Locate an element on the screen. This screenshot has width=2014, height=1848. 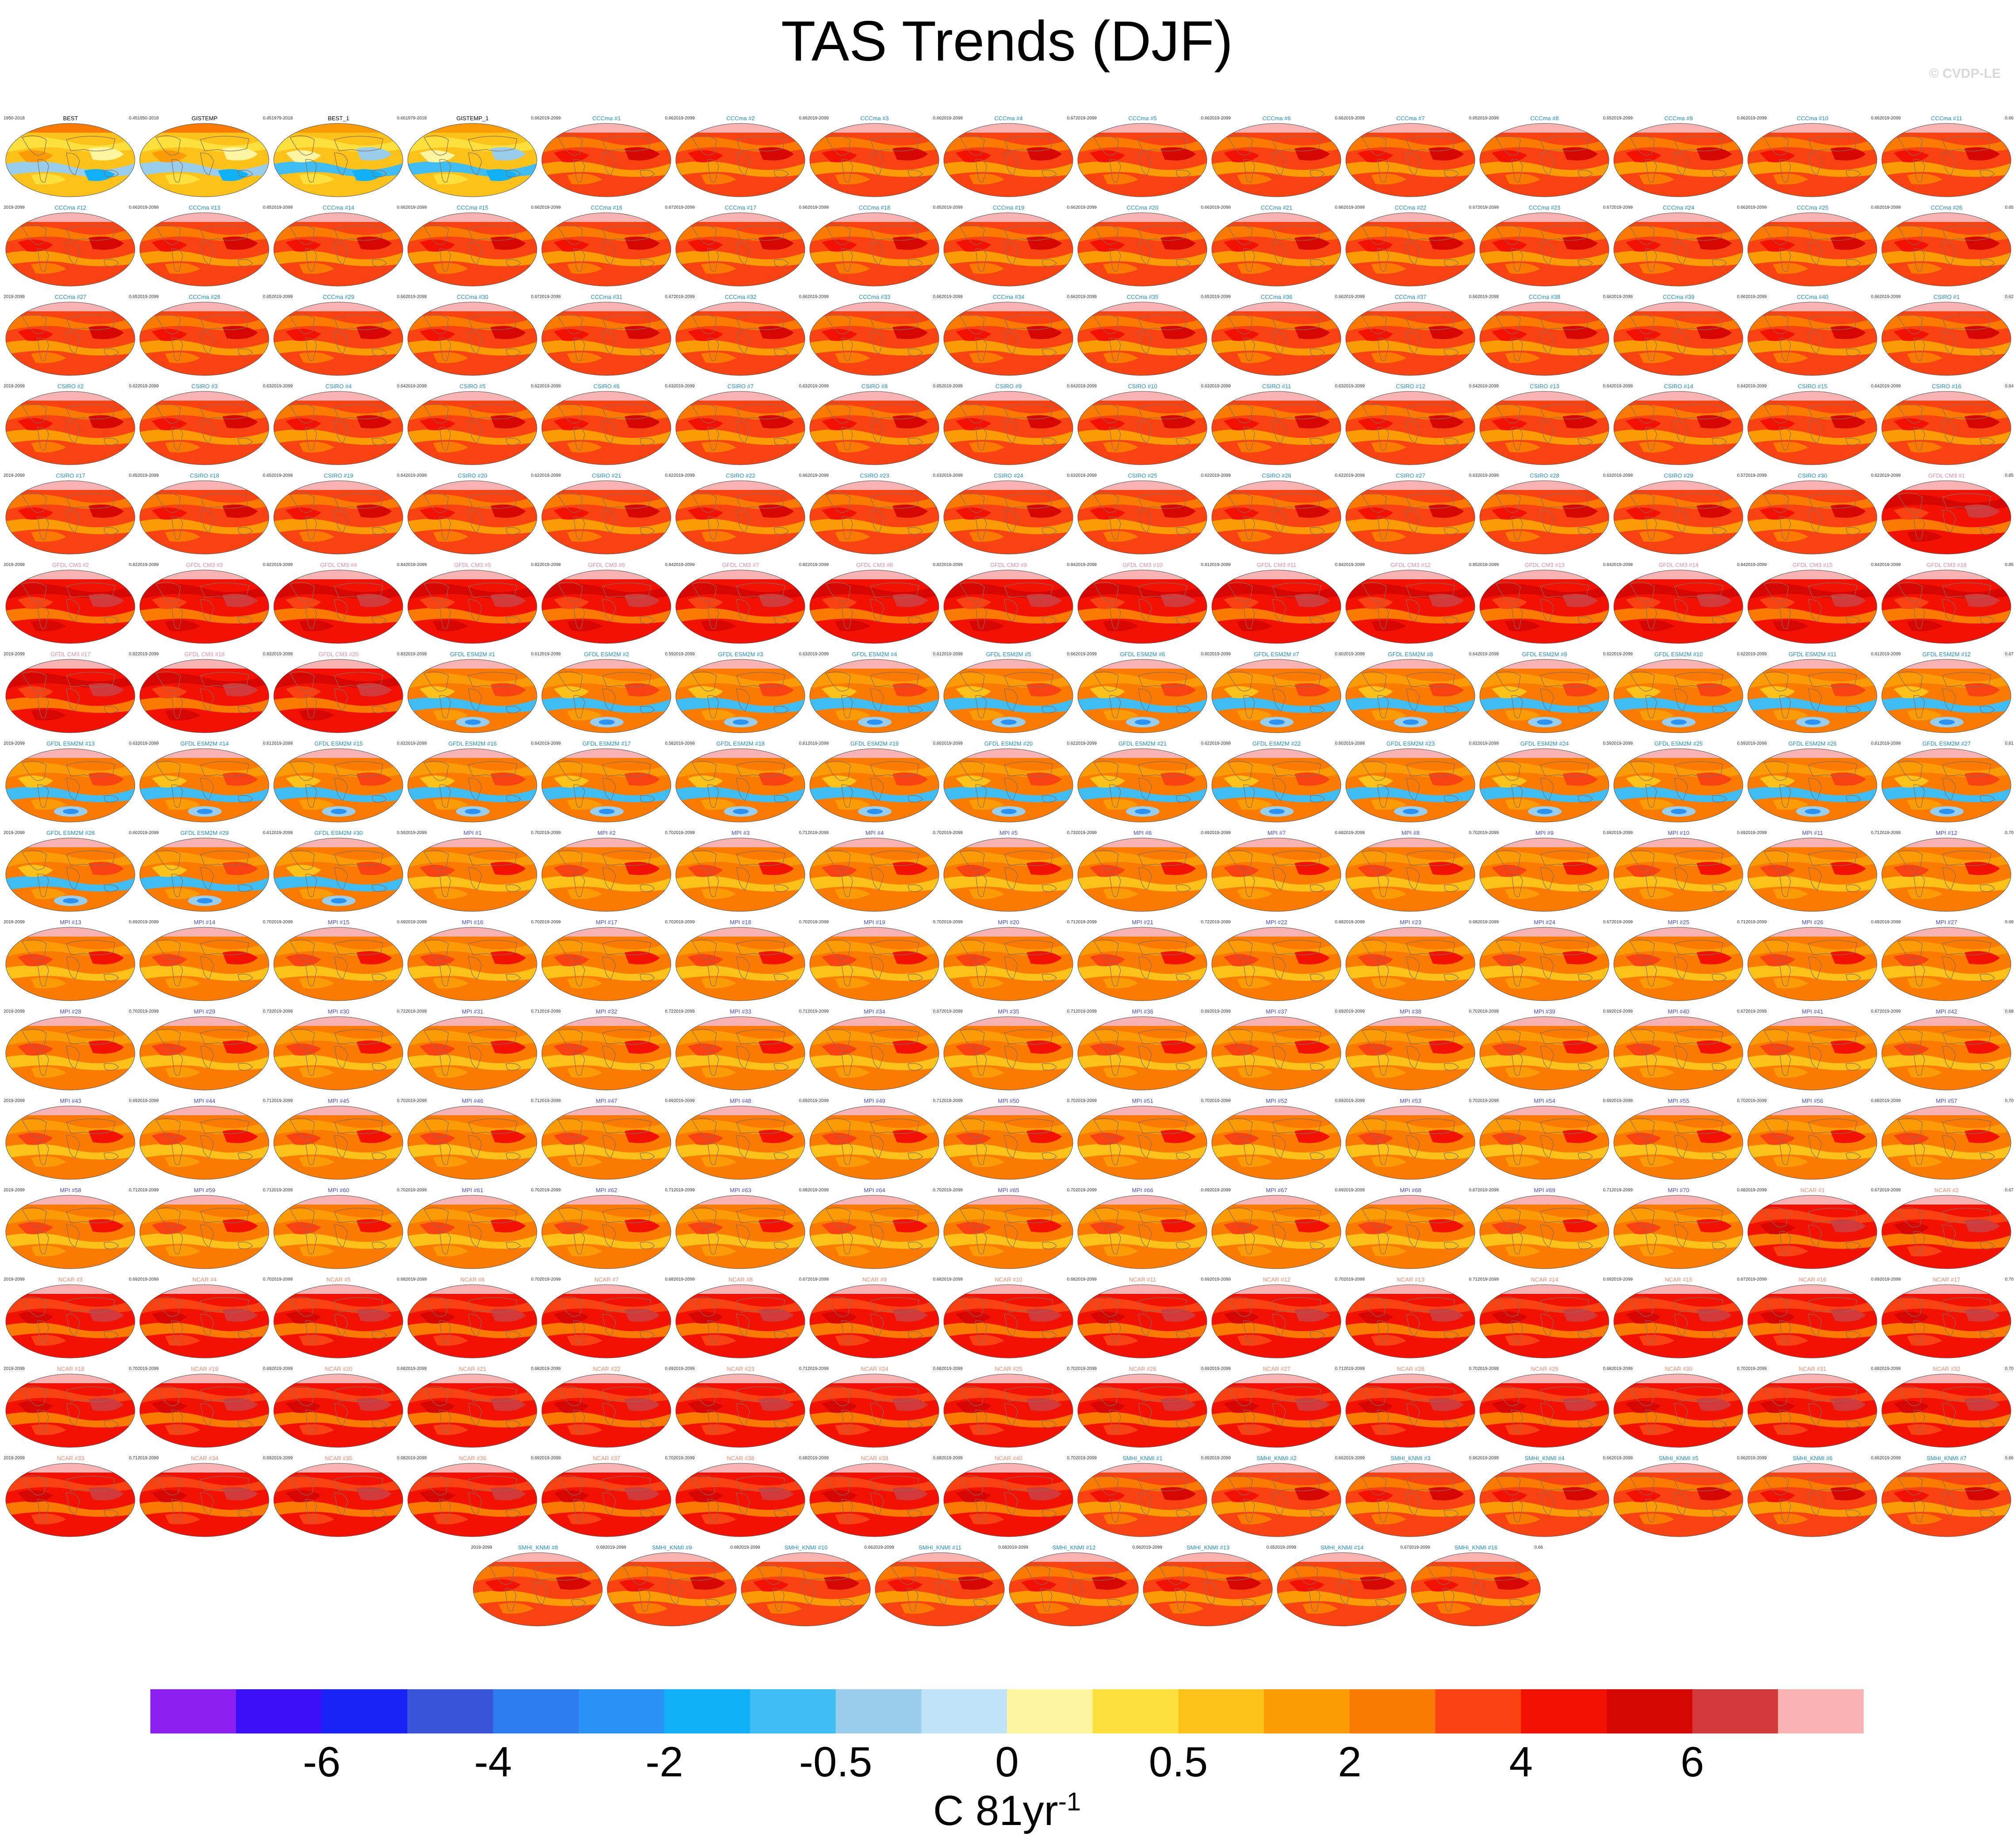
panel-title: NCAR #15 is located at coordinates (1678, 1279).